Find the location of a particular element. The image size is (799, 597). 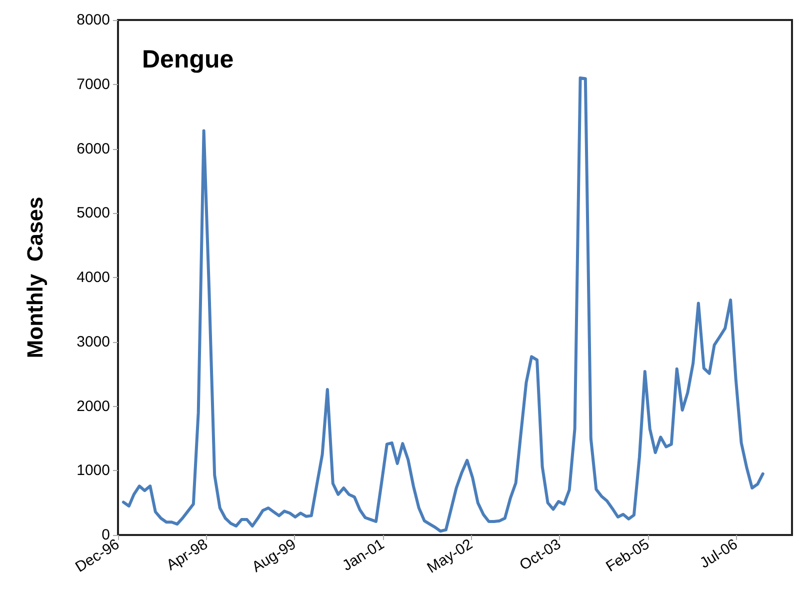

y-tick-label: 7000 is located at coordinates (93, 84).